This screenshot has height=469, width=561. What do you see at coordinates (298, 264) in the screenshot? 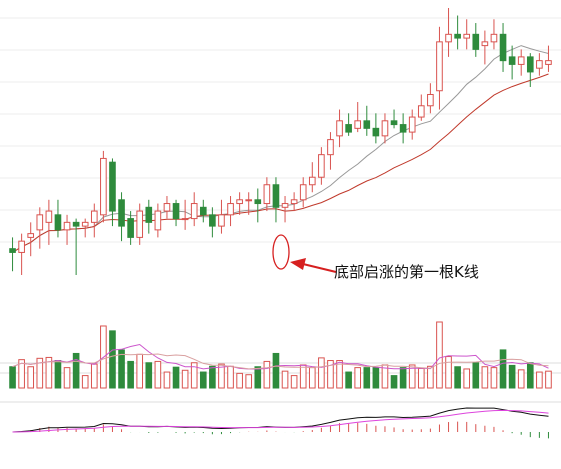
I see `annotation-arrow-head` at bounding box center [298, 264].